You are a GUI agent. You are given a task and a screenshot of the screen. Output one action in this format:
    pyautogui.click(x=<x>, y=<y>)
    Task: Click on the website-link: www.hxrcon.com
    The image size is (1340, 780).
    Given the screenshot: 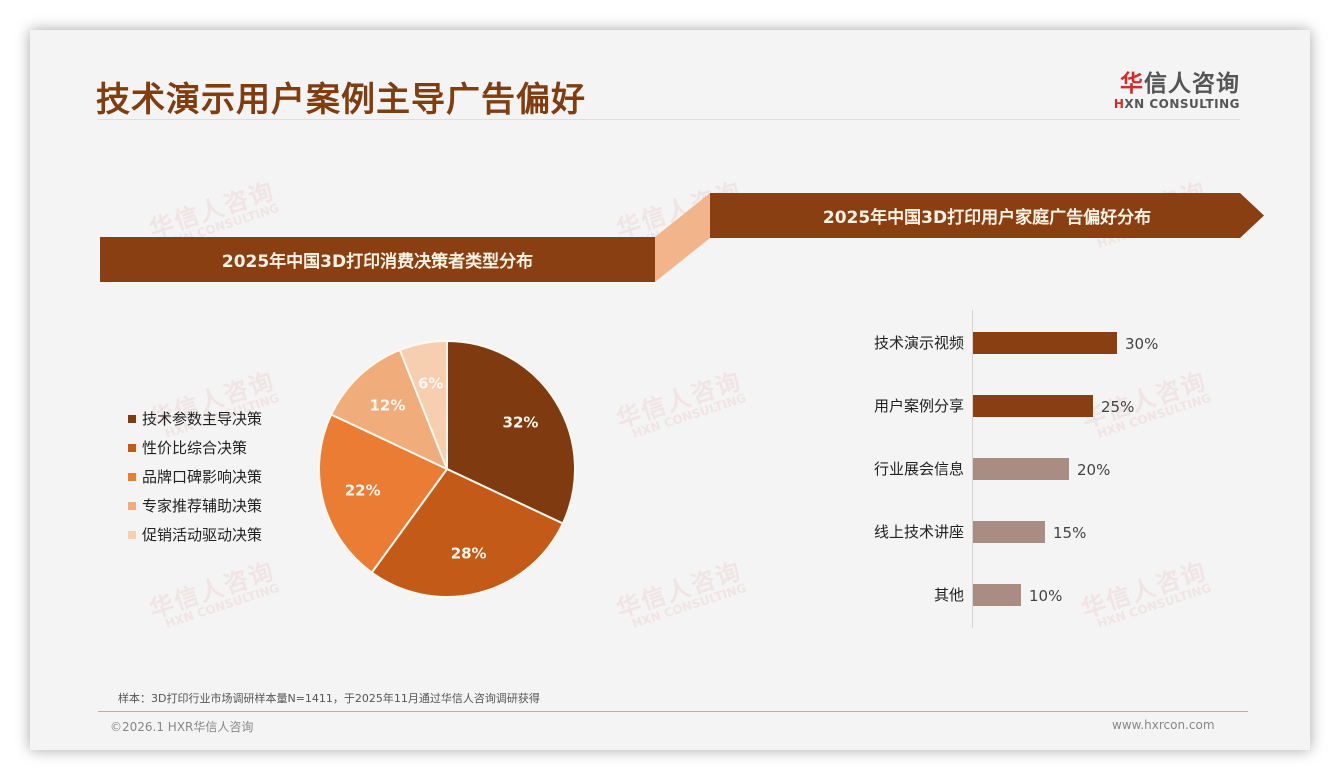 What is the action you would take?
    pyautogui.click(x=1163, y=725)
    